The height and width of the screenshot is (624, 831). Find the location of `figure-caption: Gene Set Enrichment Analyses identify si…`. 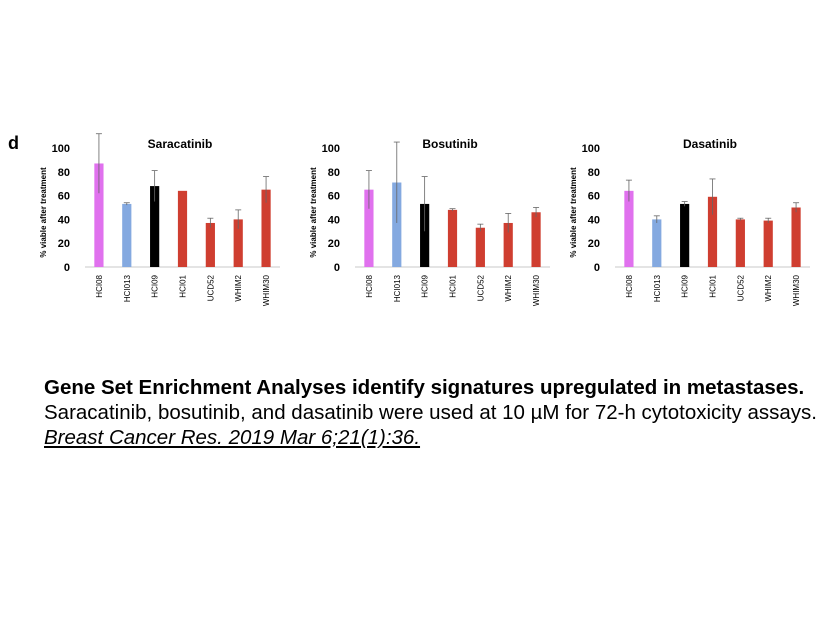

figure-caption: Gene Set Enrichment Analyses identify si… is located at coordinates (434, 412).